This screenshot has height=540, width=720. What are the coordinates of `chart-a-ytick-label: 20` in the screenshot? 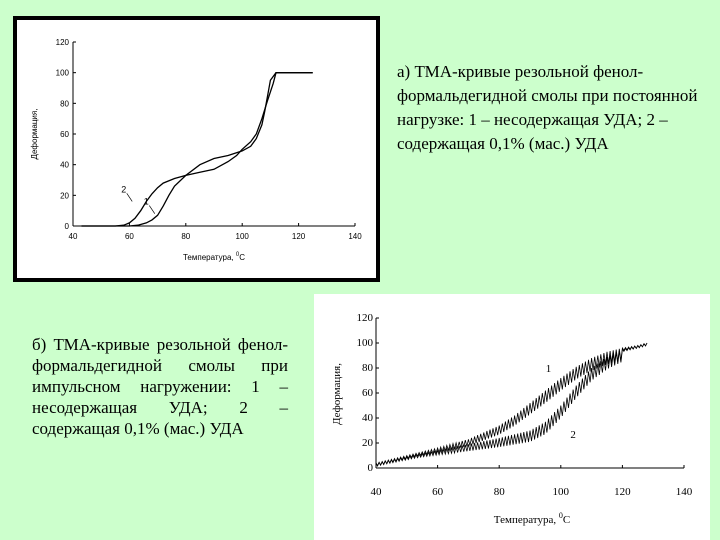 It's located at (64, 195).